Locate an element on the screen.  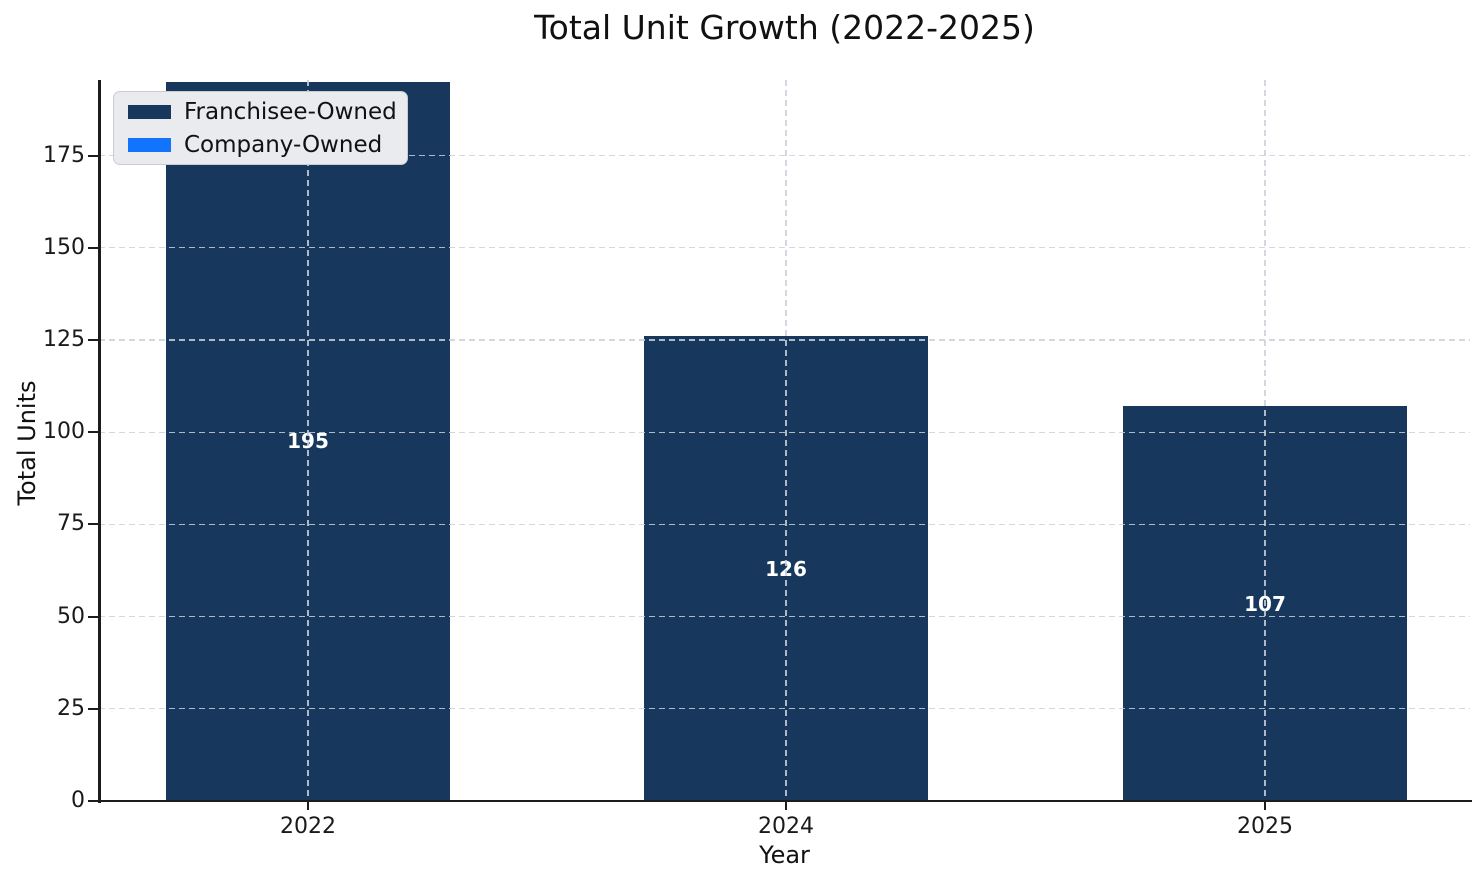
x-axis-spine is located at coordinates (784, 800).